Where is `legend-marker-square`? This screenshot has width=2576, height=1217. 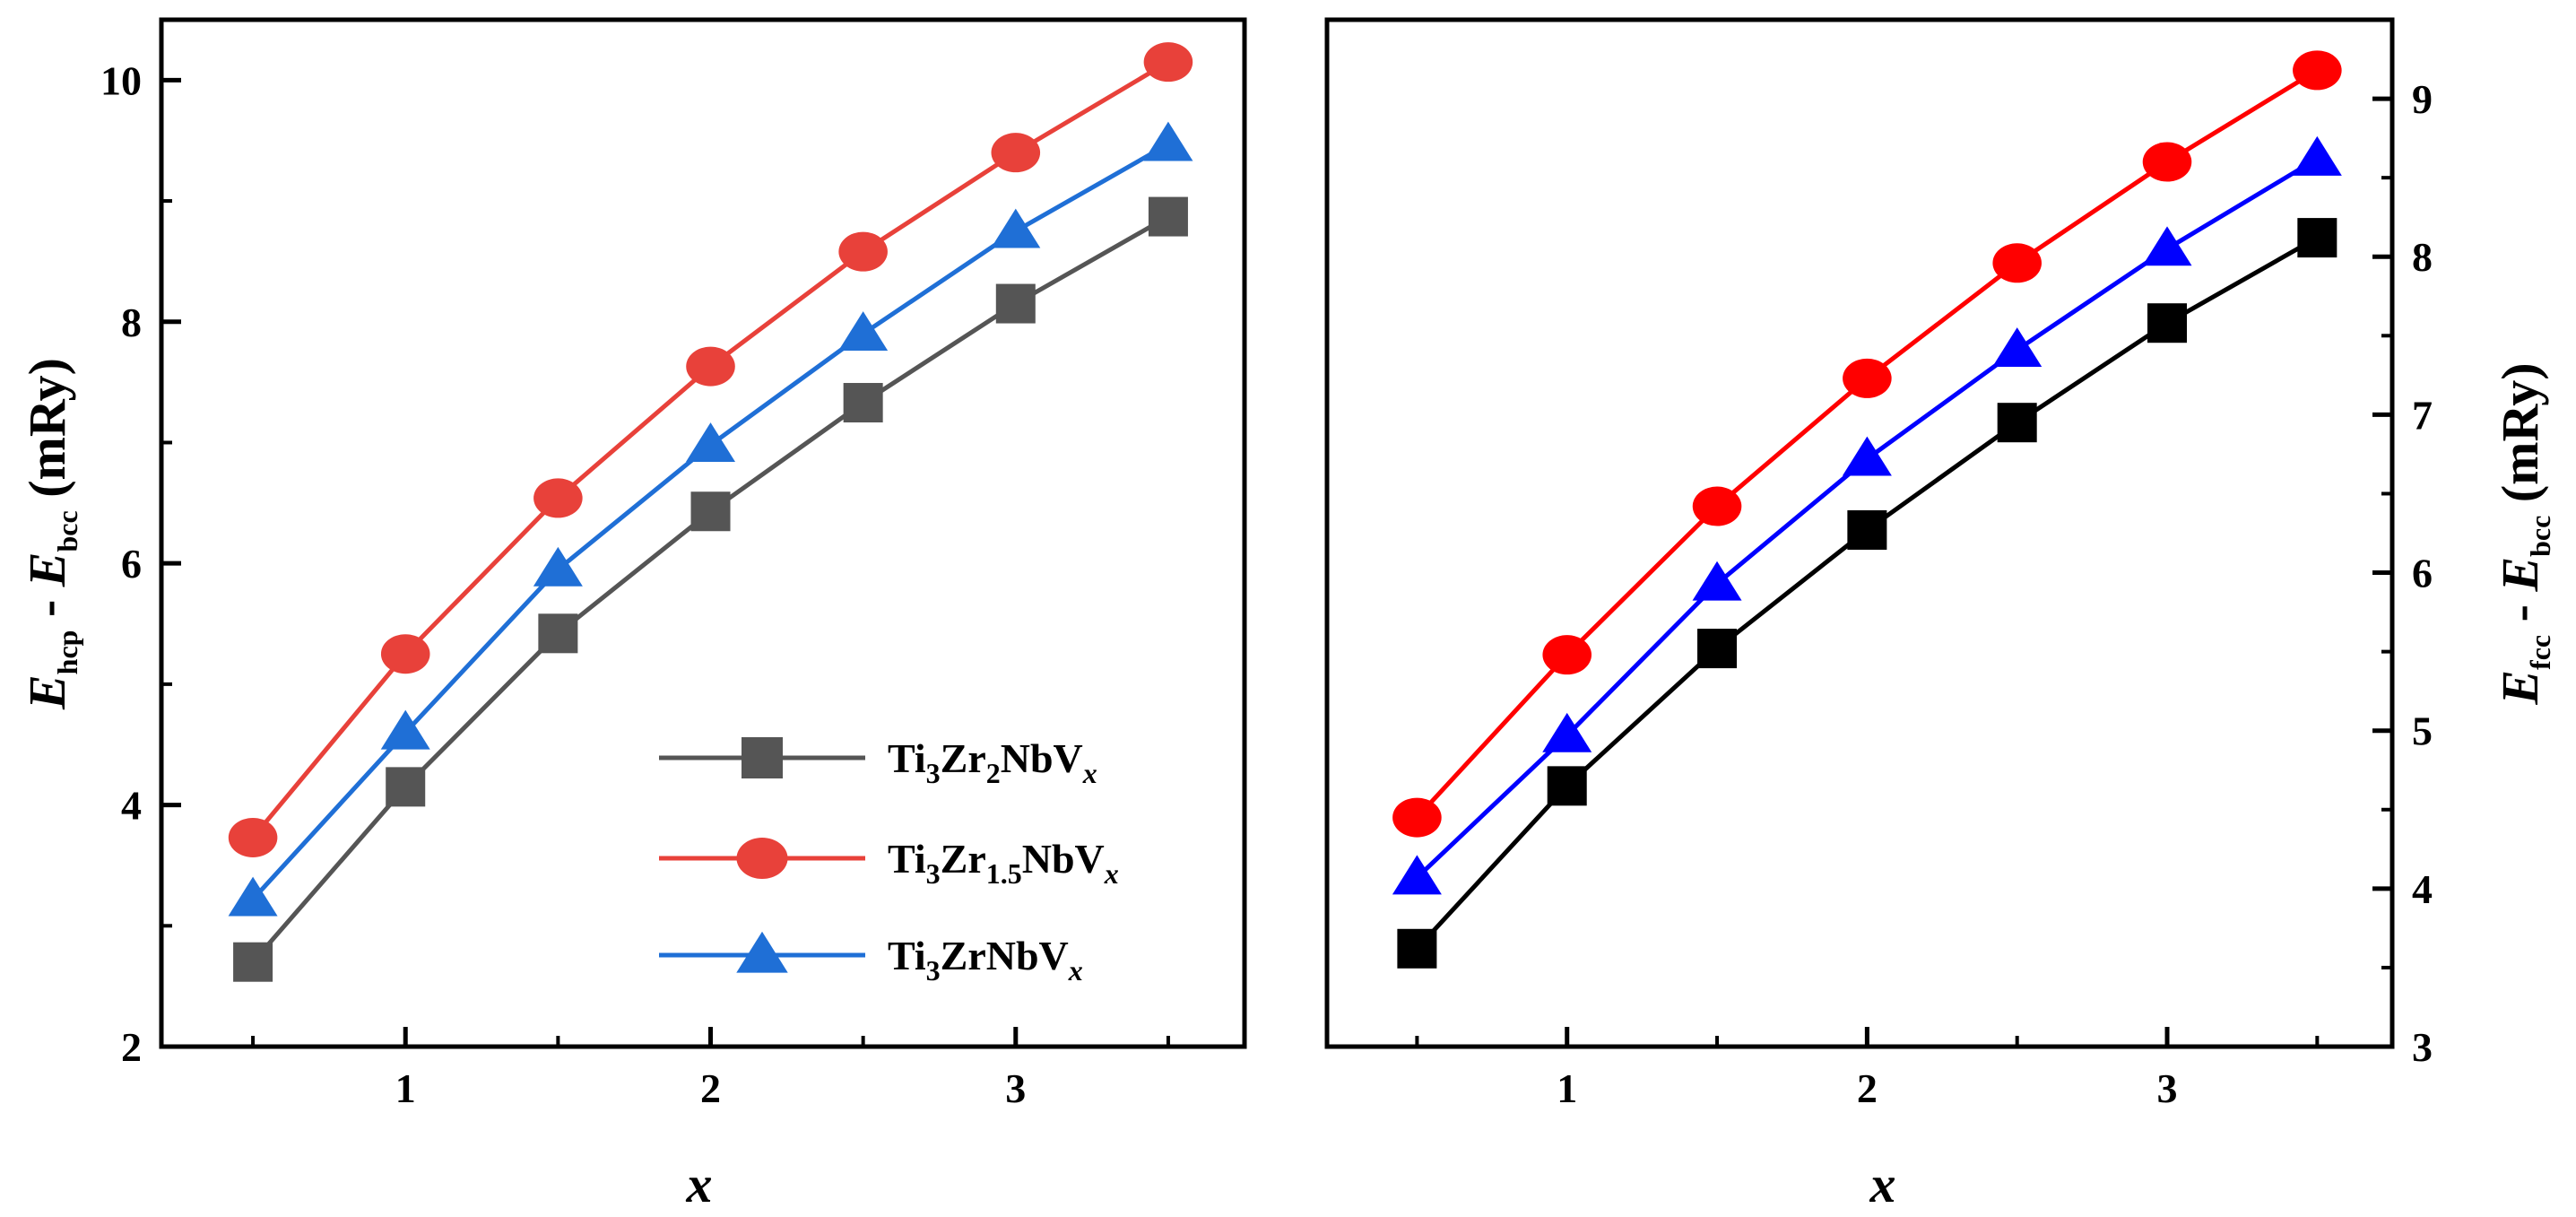
legend-marker-square is located at coordinates (762, 757).